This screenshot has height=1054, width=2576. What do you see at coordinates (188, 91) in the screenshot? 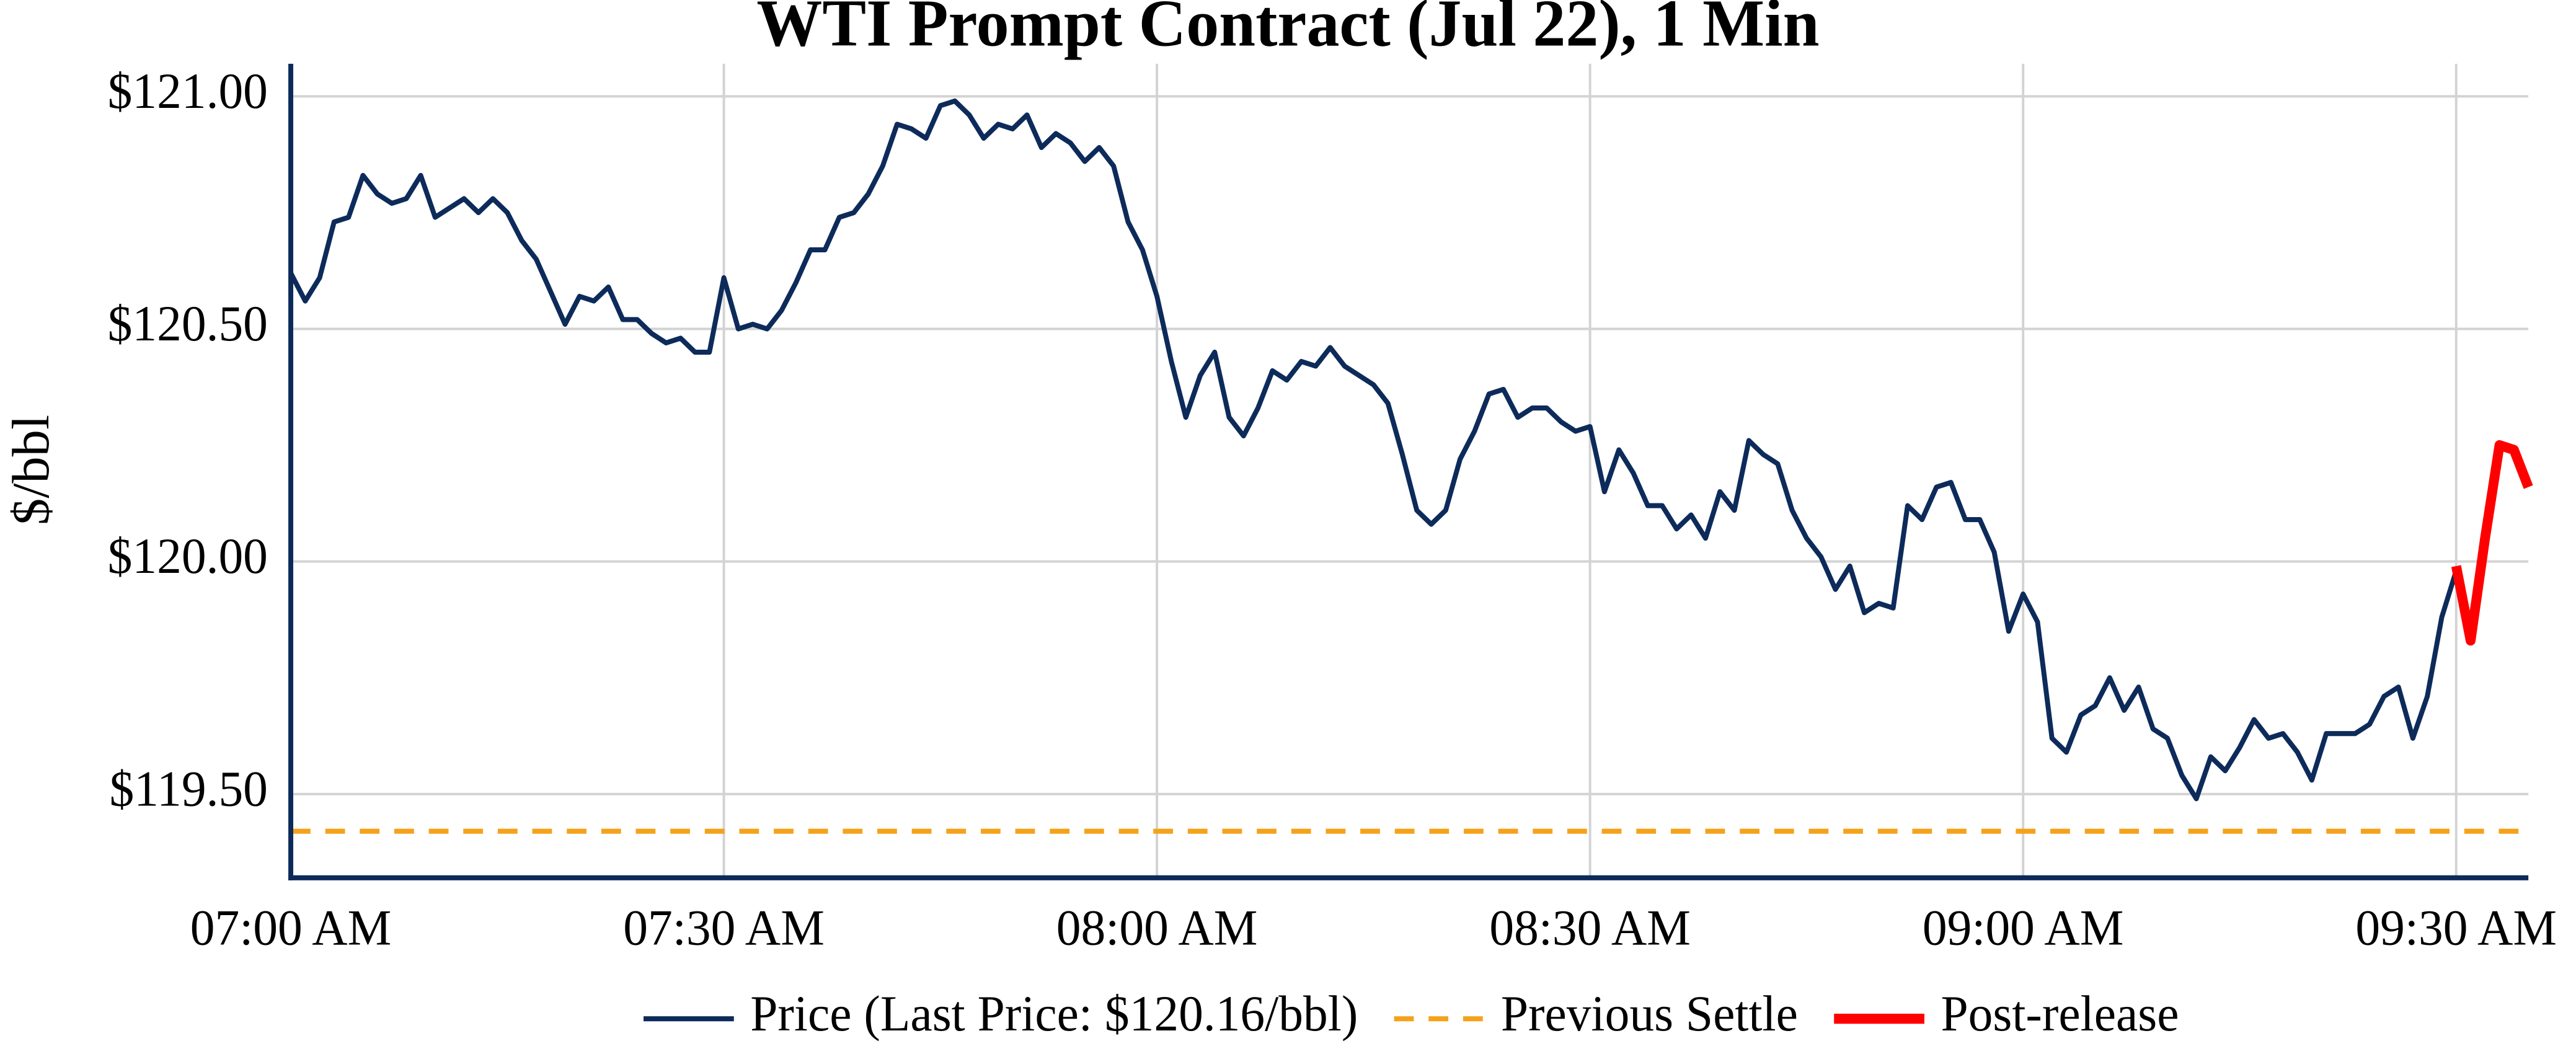
I see `y-tick-label: $121.00` at bounding box center [188, 91].